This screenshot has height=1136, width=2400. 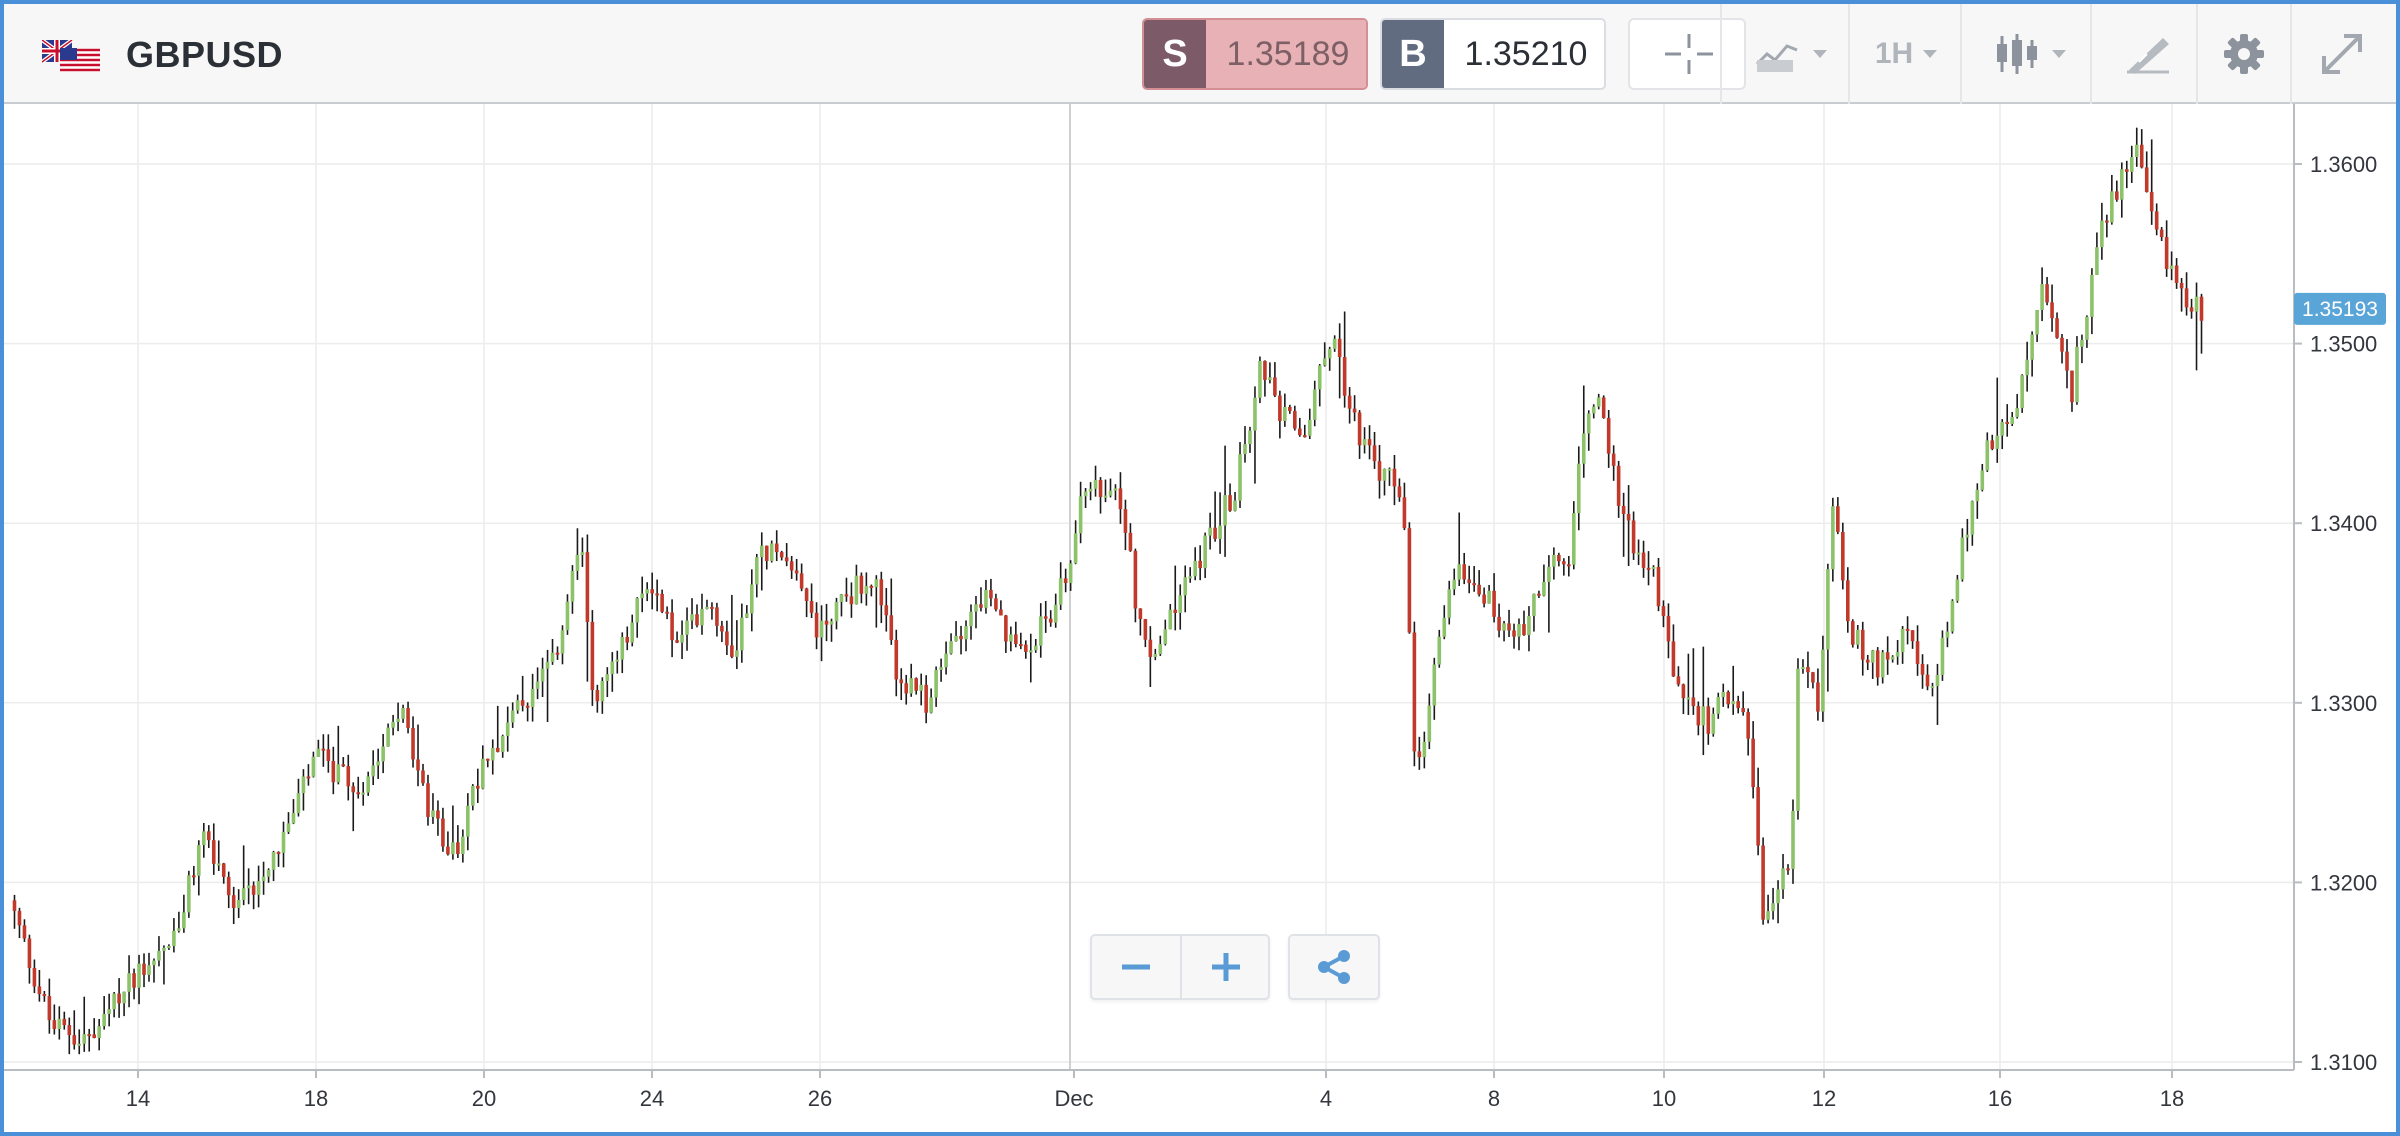 I want to click on buy-button: B 1.35210, so click(x=1493, y=54).